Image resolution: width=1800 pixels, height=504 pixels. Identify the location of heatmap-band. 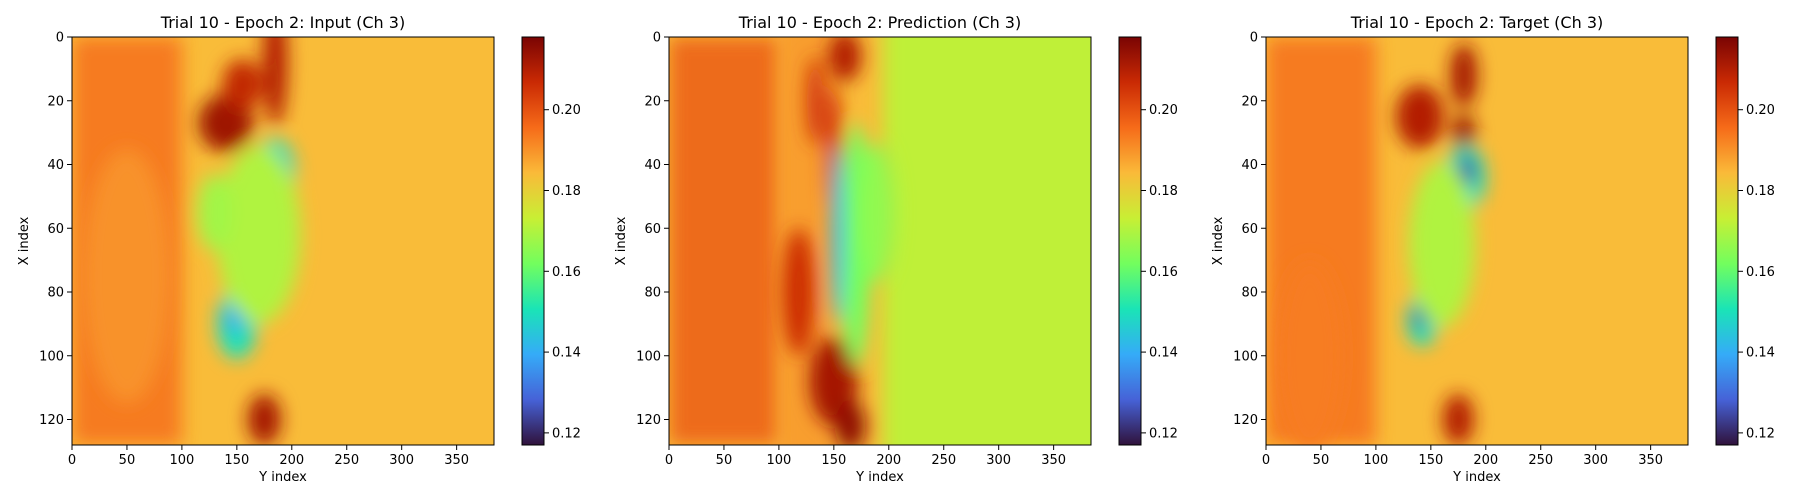
(987, 241).